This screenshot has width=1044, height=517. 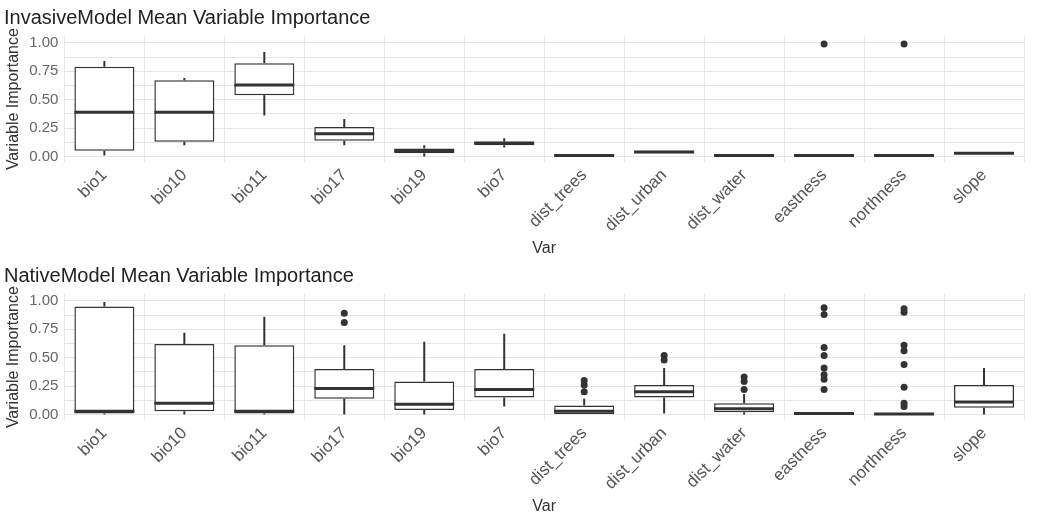 I want to click on chart-title: NativeModel Mean Variable Importance, so click(x=179, y=274).